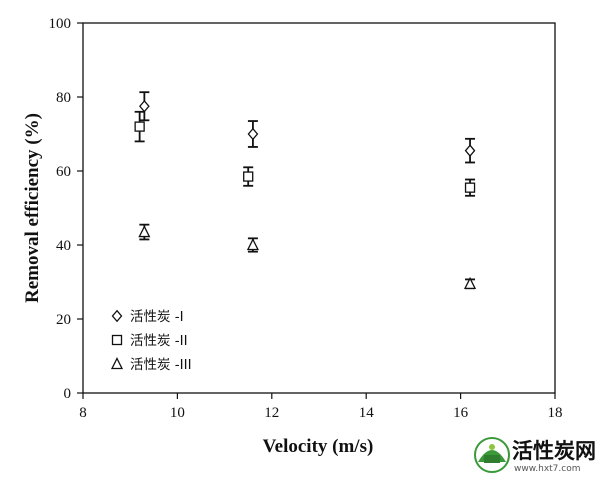 This screenshot has height=481, width=600. Describe the element at coordinates (318, 446) in the screenshot. I see `x-axis-title: Velocity (m/s)` at that location.